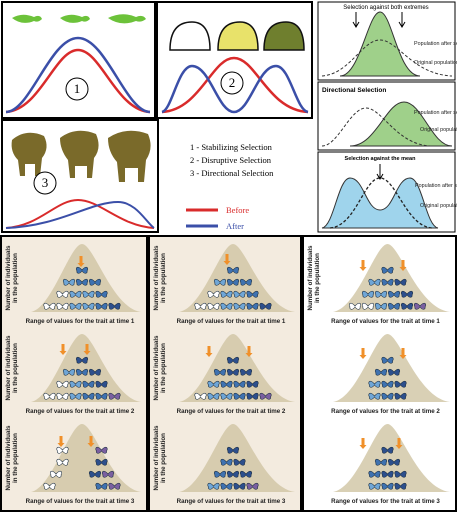 Image resolution: width=457 pixels, height=512 pixels. I want to click on panel-frame, so click(234, 60).